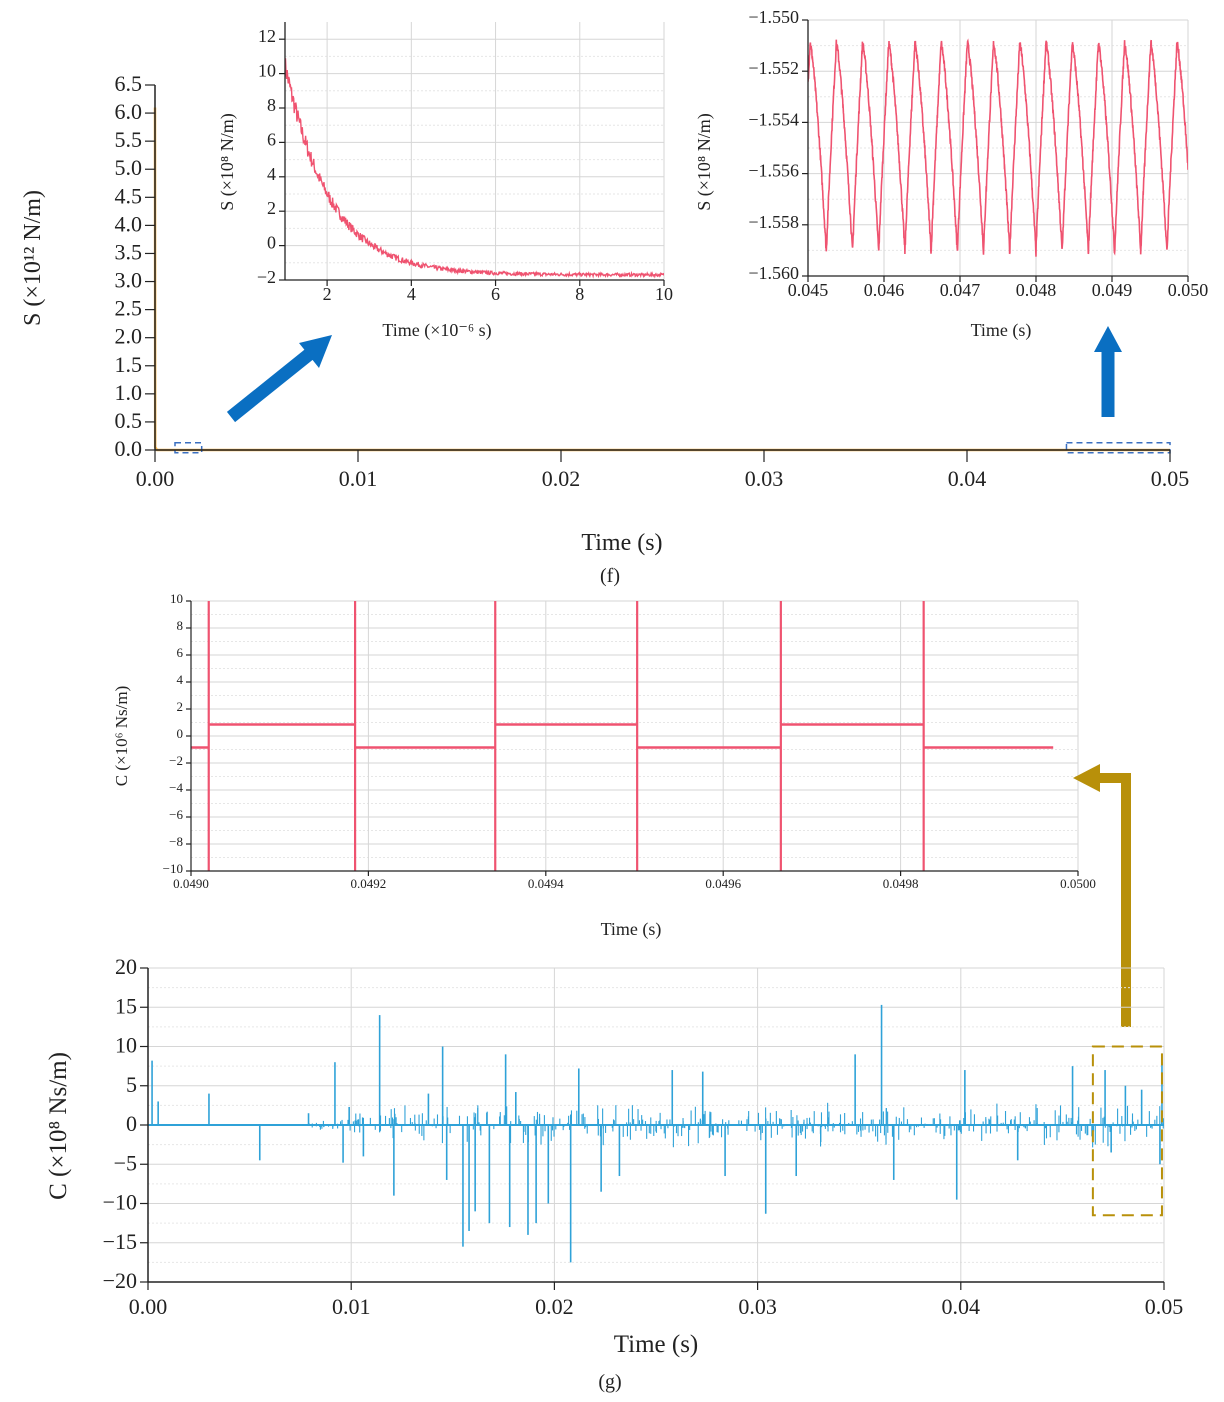 This screenshot has width=1224, height=1402. I want to click on fr-series-line, so click(998, 147).